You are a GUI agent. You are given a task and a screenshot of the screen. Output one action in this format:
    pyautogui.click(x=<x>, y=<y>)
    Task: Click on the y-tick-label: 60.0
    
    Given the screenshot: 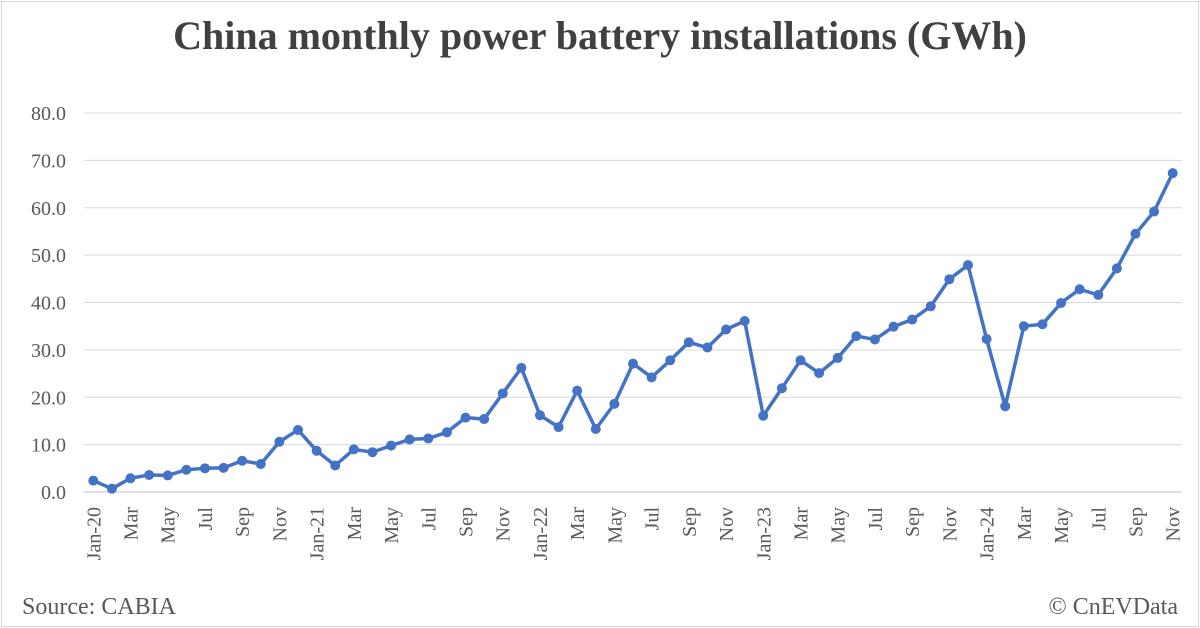 What is the action you would take?
    pyautogui.click(x=48, y=209)
    